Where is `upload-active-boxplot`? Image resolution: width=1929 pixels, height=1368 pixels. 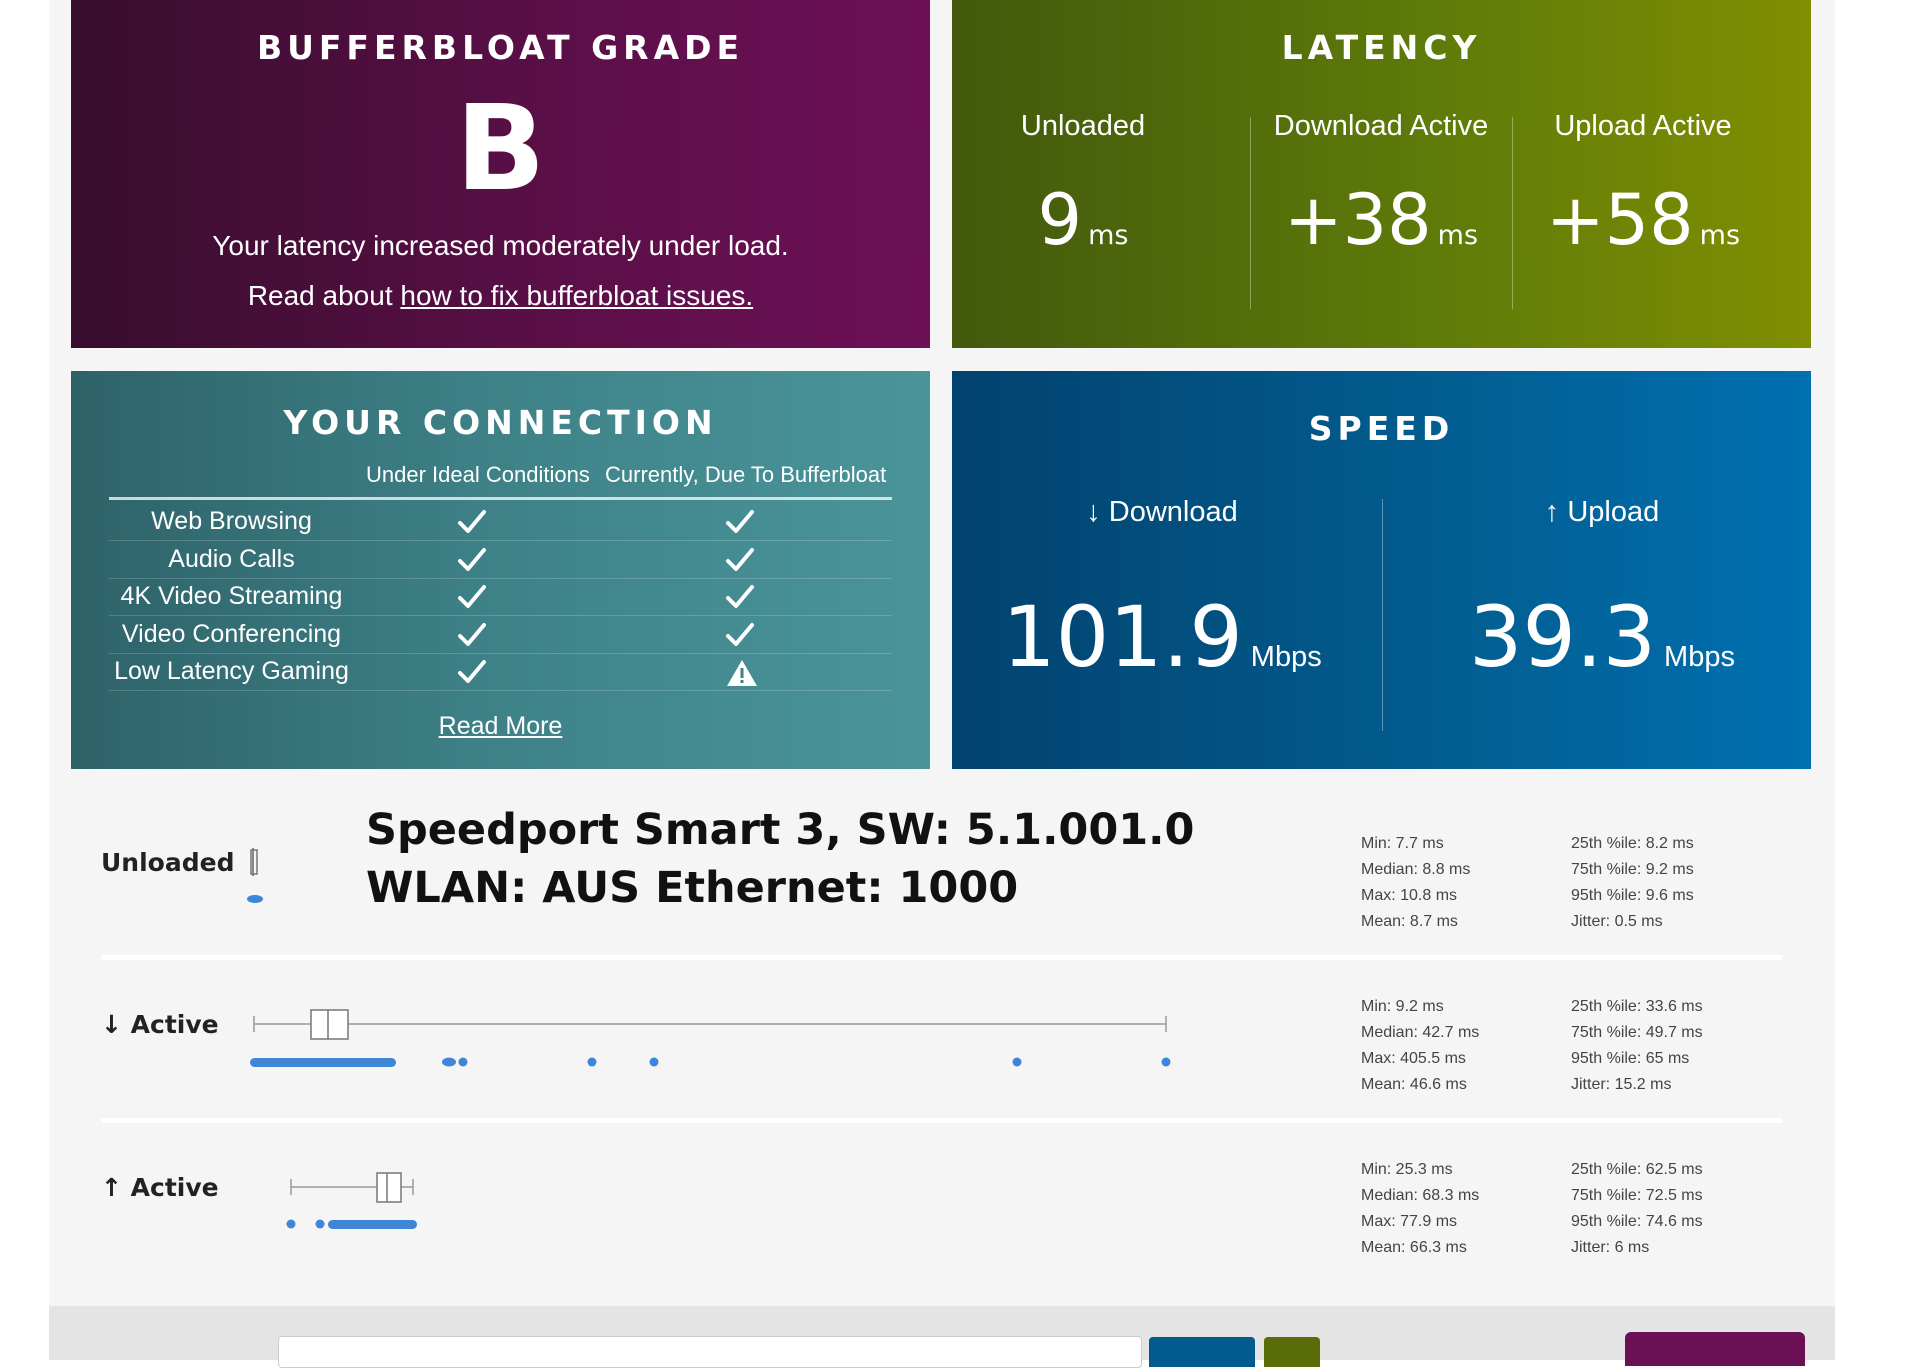
upload-active-boxplot is located at coordinates (351, 1200).